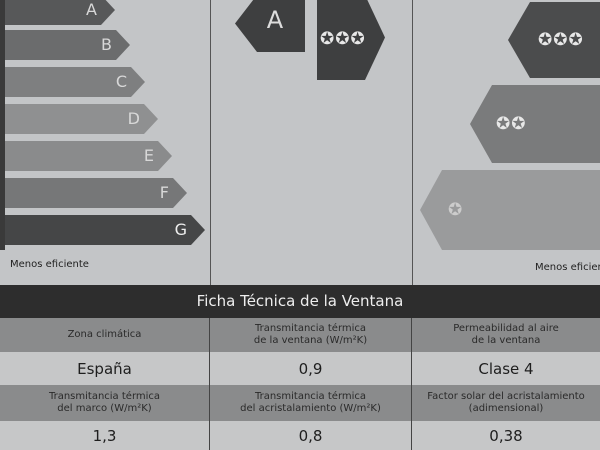 This screenshot has height=450, width=600. What do you see at coordinates (105, 368) in the screenshot?
I see `value-cell: España` at bounding box center [105, 368].